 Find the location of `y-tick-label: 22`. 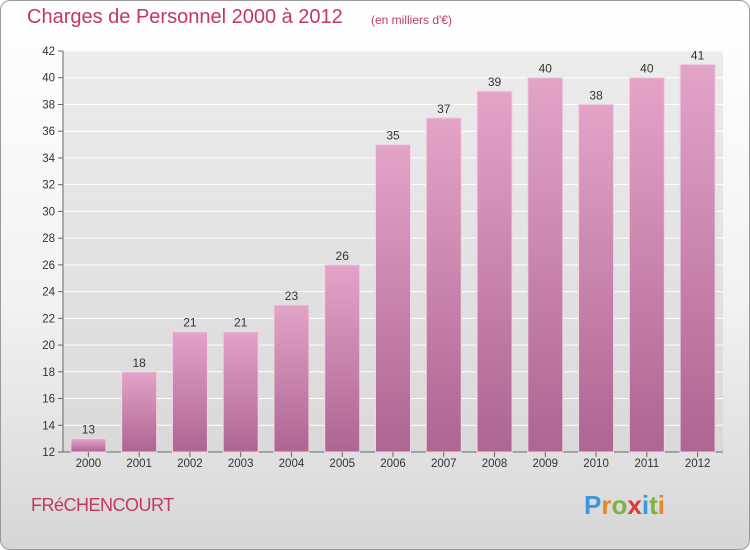

y-tick-label: 22 is located at coordinates (48, 319).